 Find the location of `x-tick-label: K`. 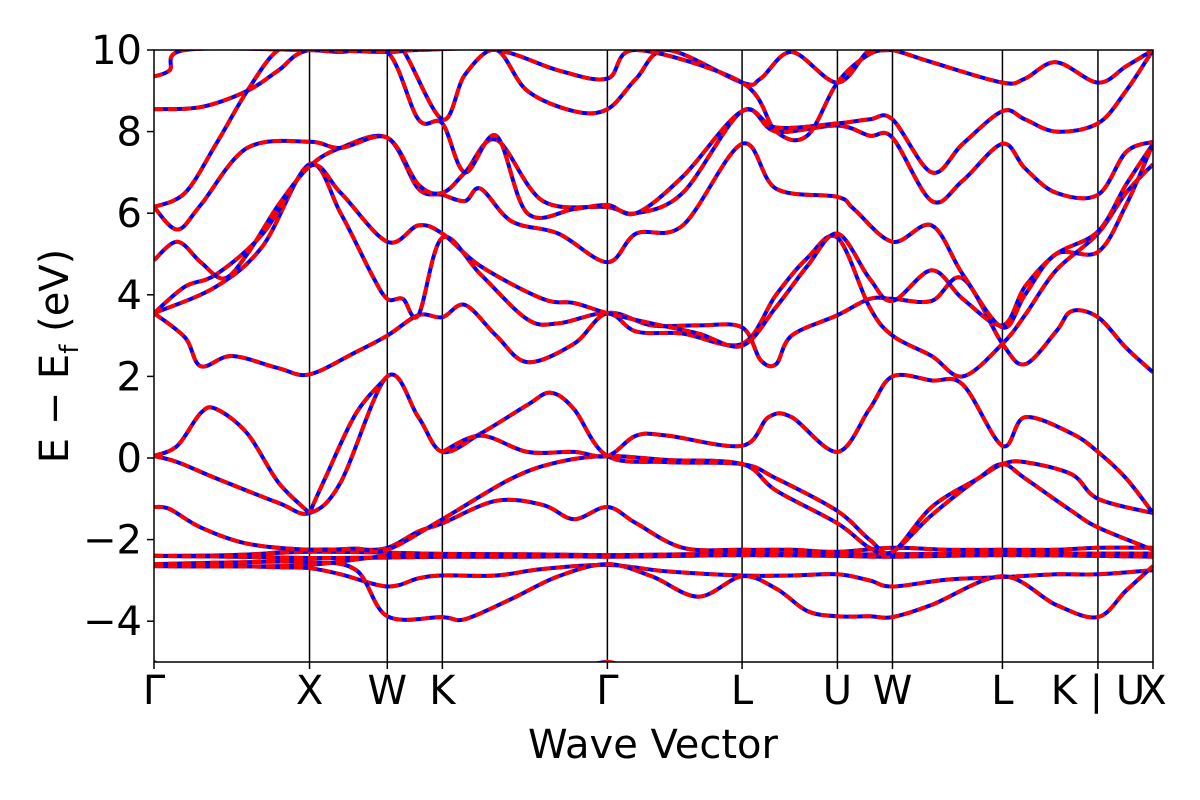

x-tick-label: K is located at coordinates (443, 691).